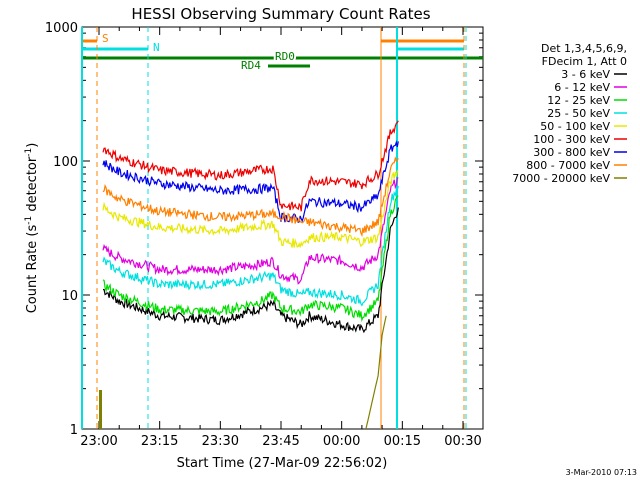 This screenshot has width=640, height=480. What do you see at coordinates (462, 441) in the screenshot?
I see `x-tick-label: 00:30` at bounding box center [462, 441].